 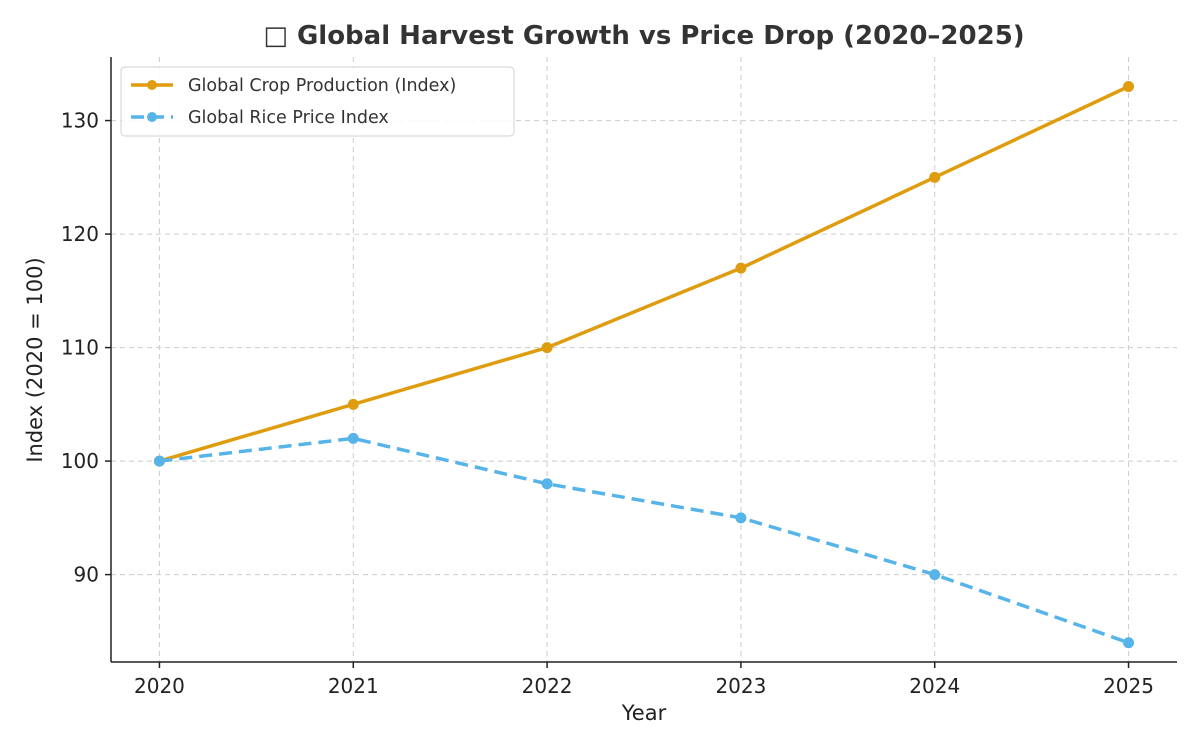 I want to click on x-tick-label-2020: 2020, so click(x=159, y=686).